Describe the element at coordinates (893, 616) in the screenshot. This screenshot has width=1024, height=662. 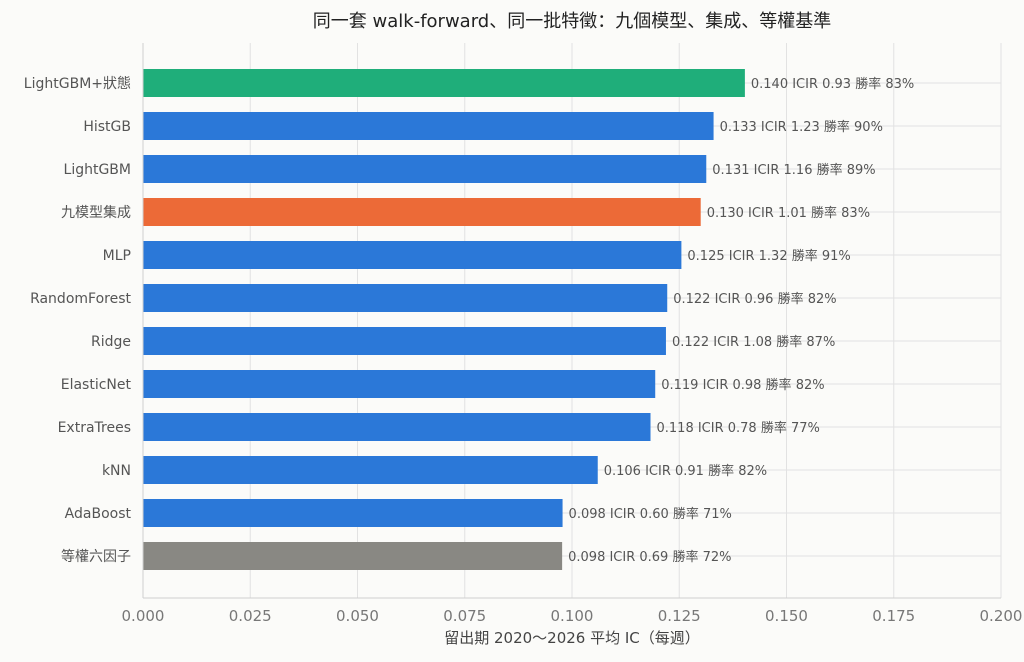
I see `x-tick-label: 0.175` at that location.